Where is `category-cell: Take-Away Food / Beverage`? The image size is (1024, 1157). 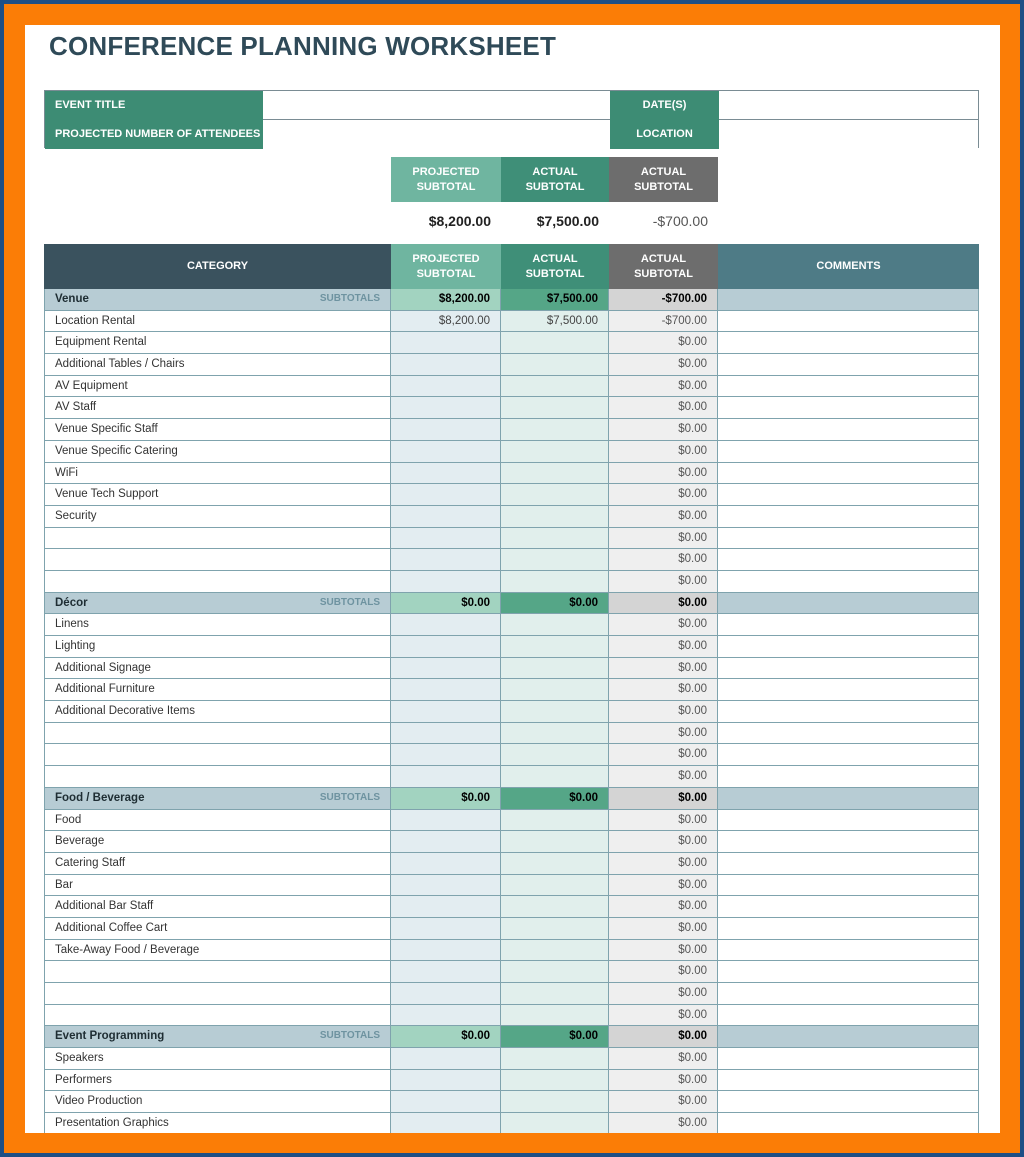
category-cell: Take-Away Food / Beverage is located at coordinates (217, 950).